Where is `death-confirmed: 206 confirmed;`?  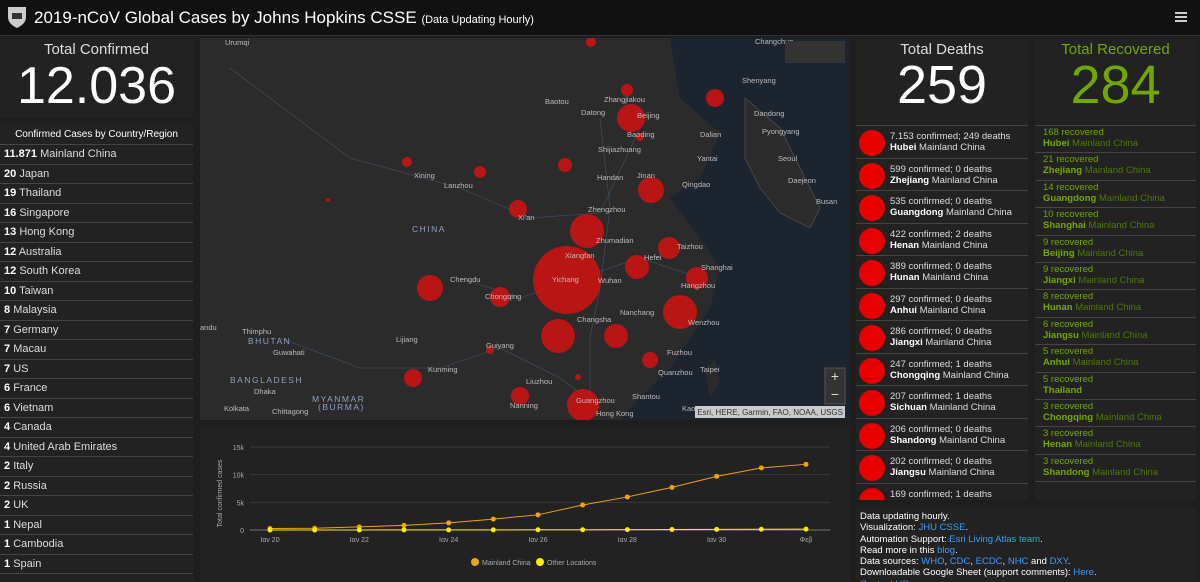 death-confirmed: 206 confirmed; is located at coordinates (921, 429).